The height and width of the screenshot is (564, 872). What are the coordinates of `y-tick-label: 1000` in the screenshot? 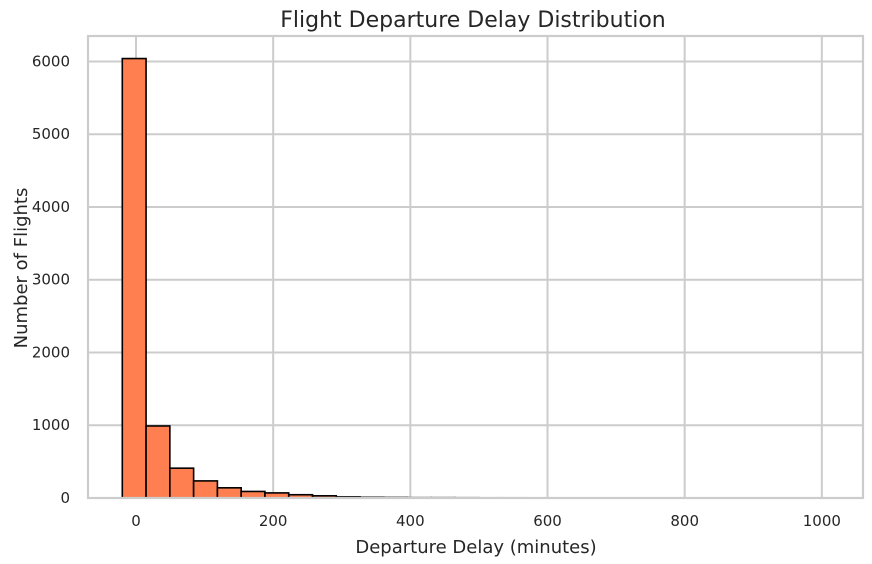 It's located at (51, 425).